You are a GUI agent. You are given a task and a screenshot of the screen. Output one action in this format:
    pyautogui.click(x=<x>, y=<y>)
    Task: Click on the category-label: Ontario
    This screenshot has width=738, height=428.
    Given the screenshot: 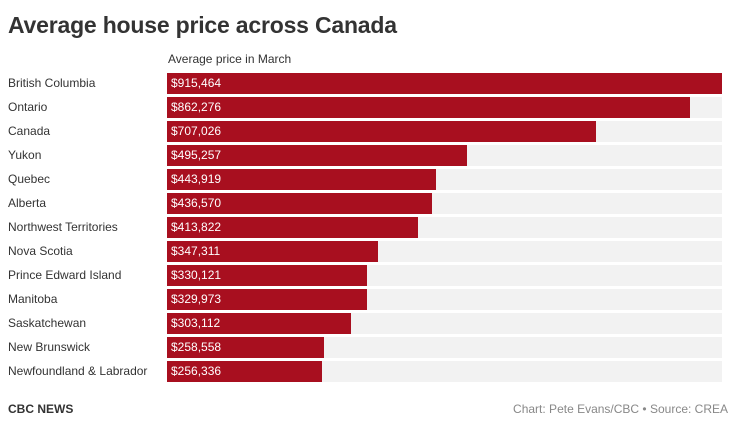 What is the action you would take?
    pyautogui.click(x=28, y=107)
    